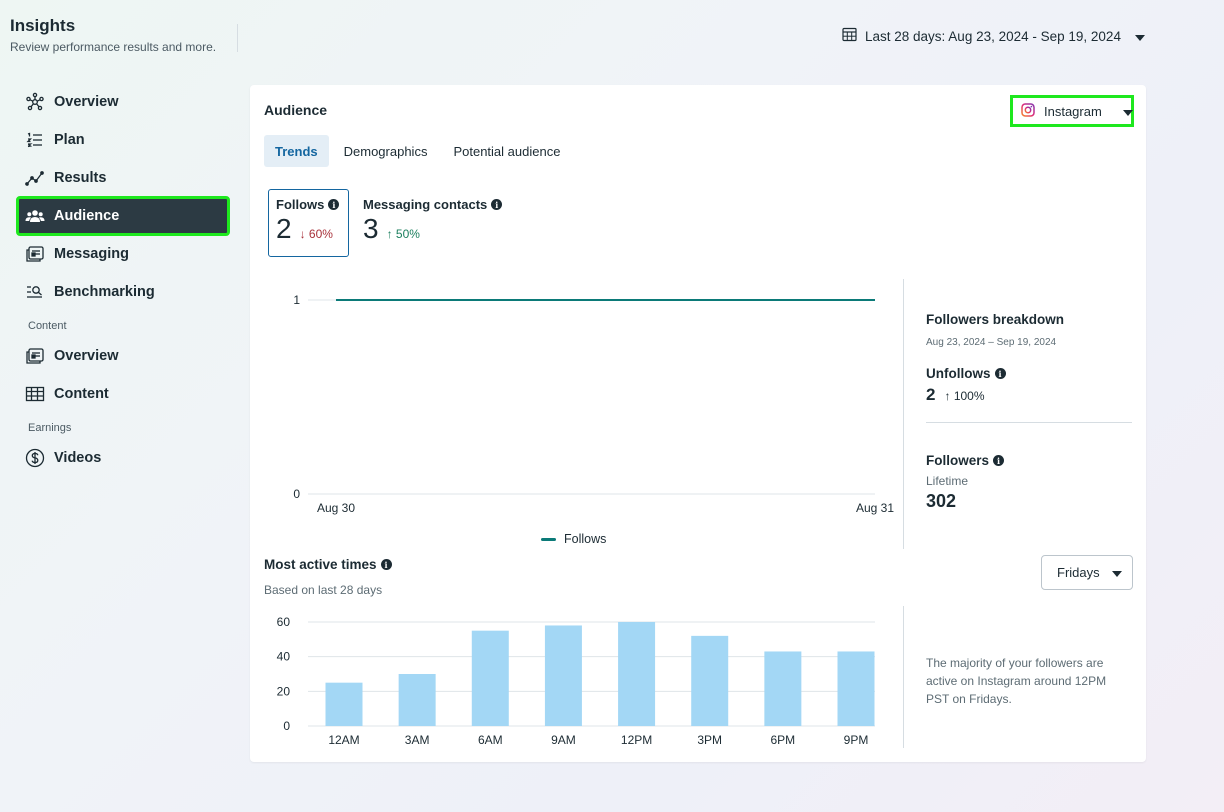  What do you see at coordinates (123, 254) in the screenshot?
I see `sidebar-item-messaging: Messaging` at bounding box center [123, 254].